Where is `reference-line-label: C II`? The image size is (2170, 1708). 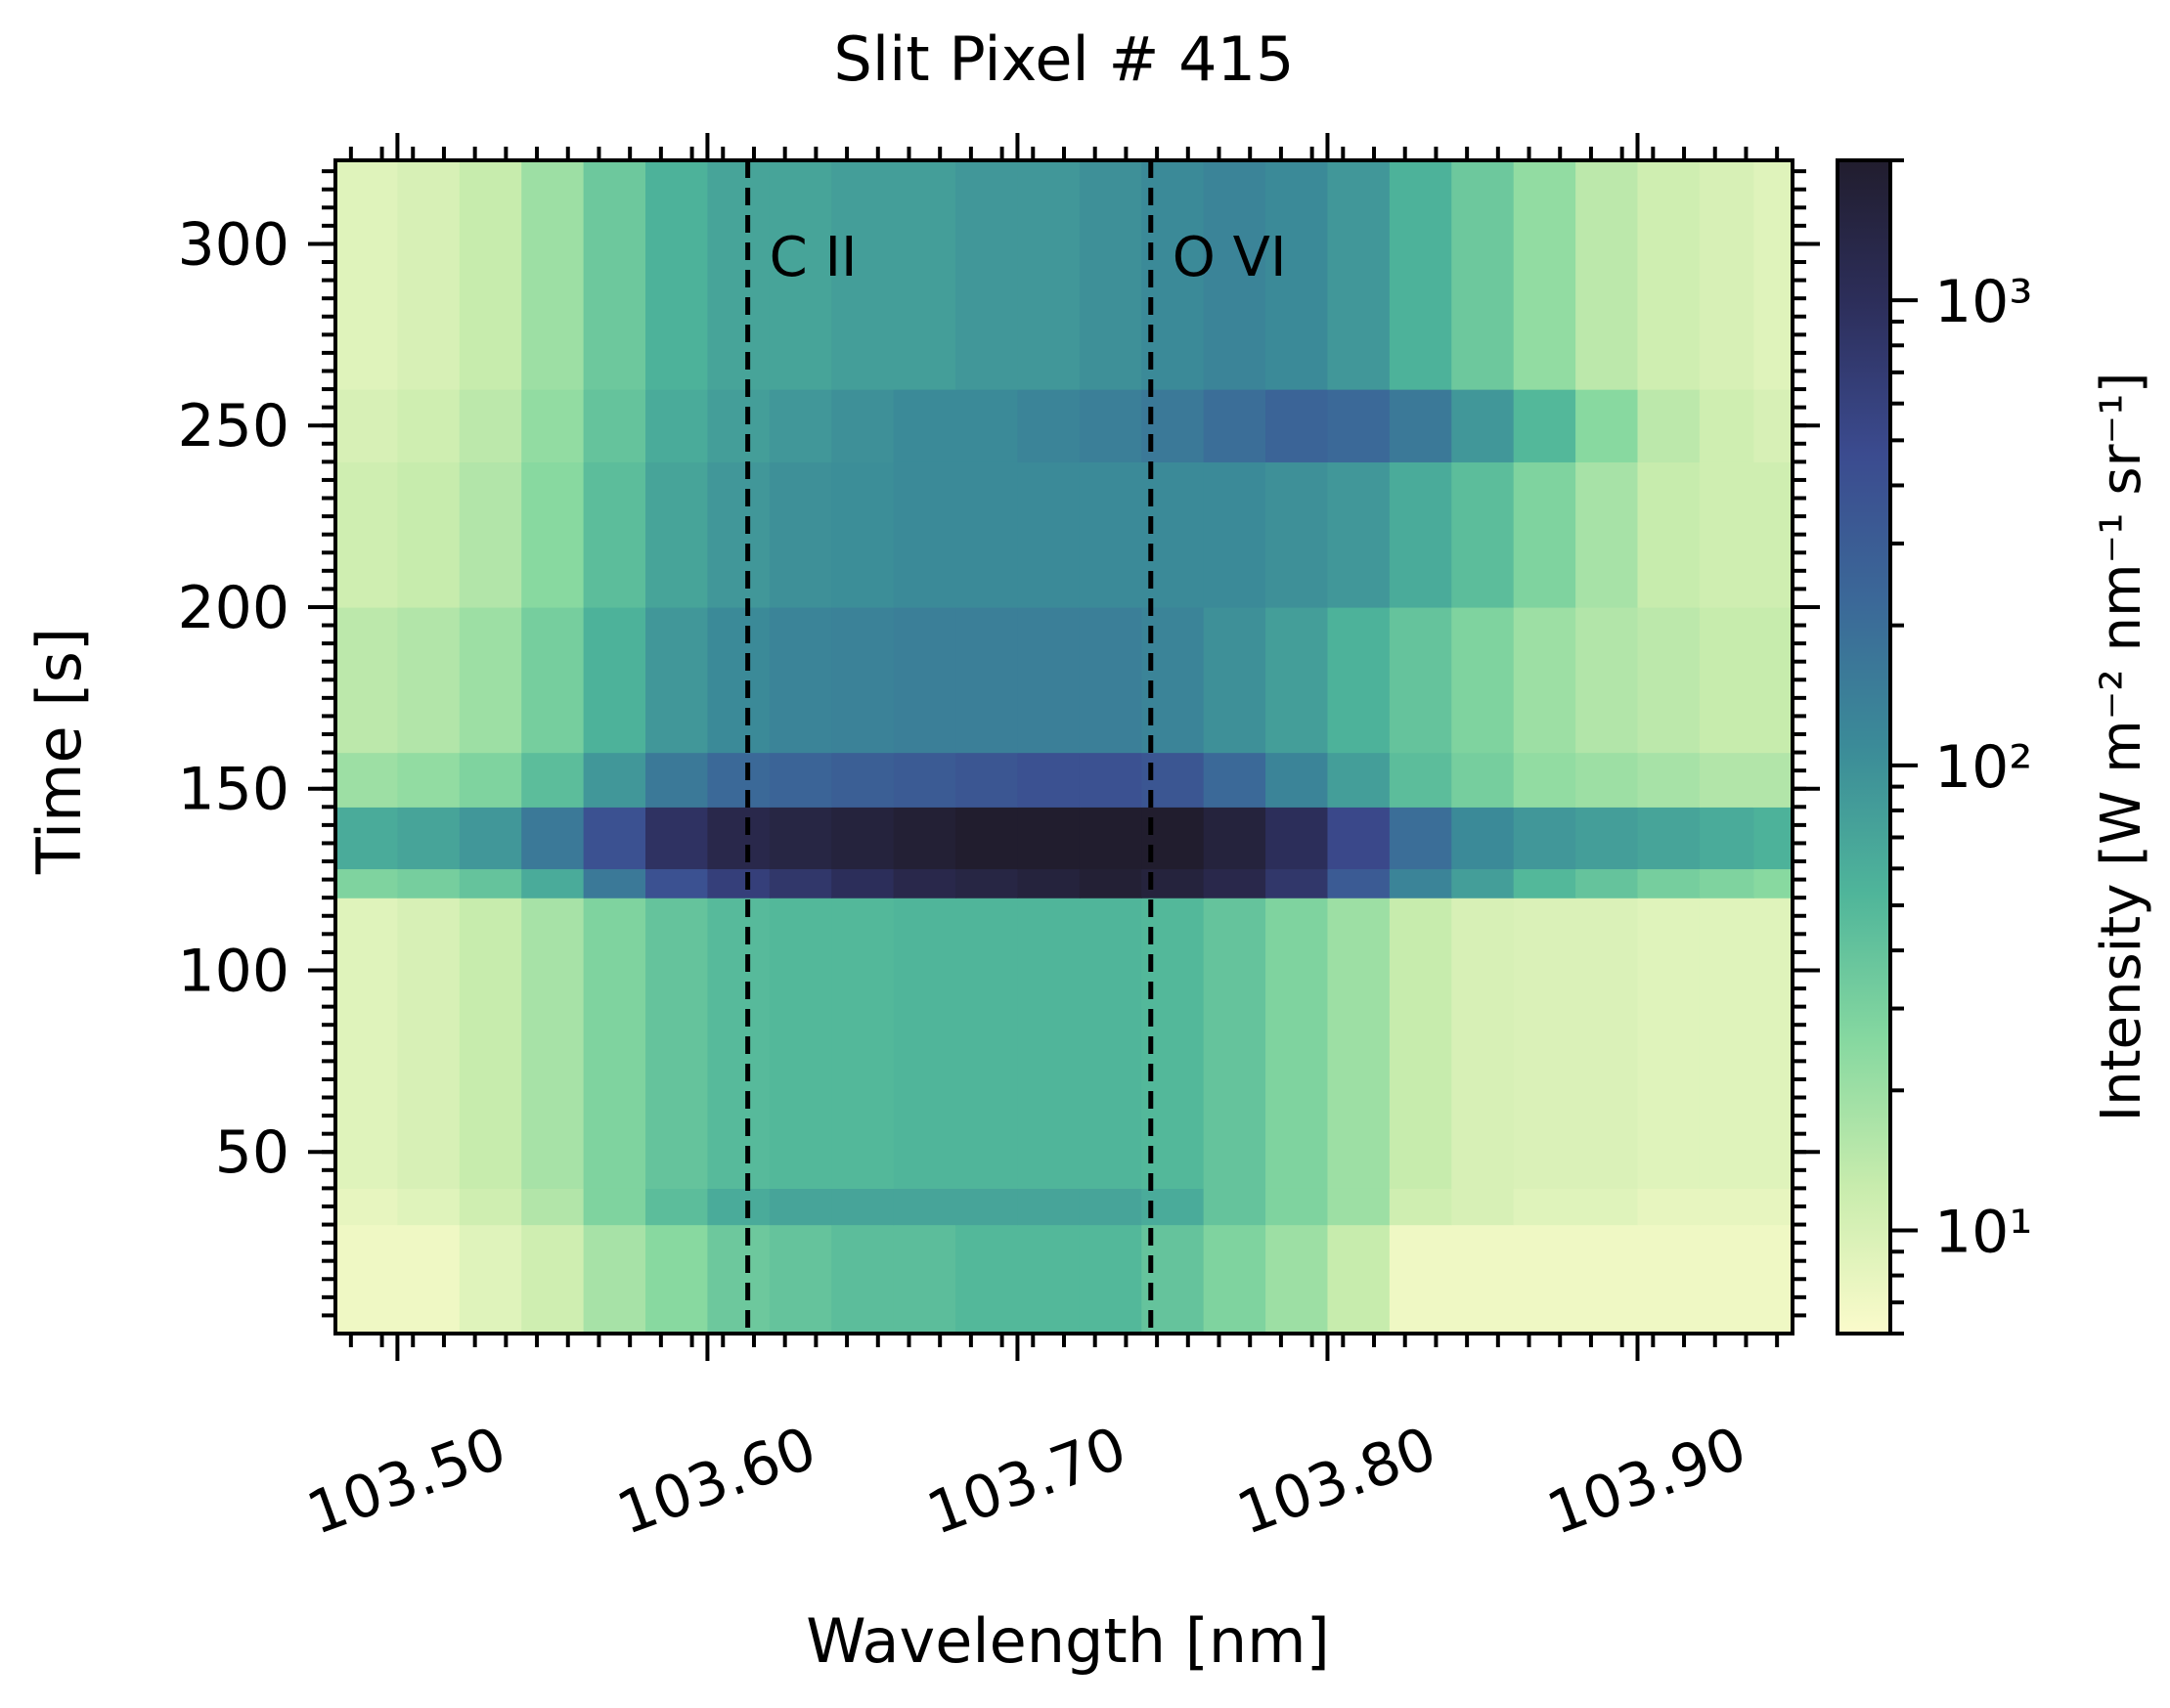 reference-line-label: C II is located at coordinates (814, 257).